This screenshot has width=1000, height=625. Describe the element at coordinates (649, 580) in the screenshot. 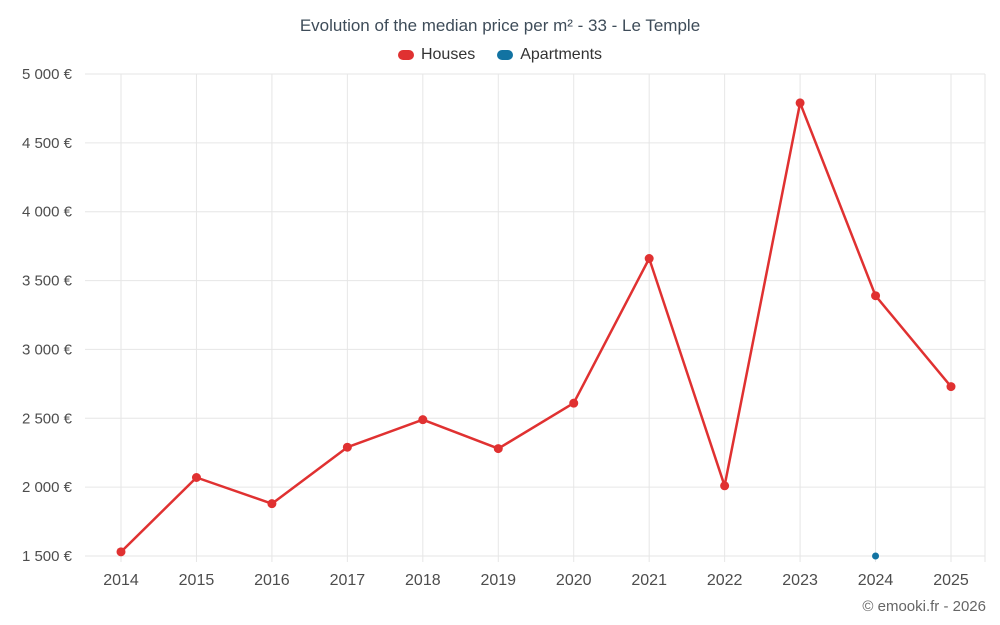

I see `svg-text: 2021` at that location.